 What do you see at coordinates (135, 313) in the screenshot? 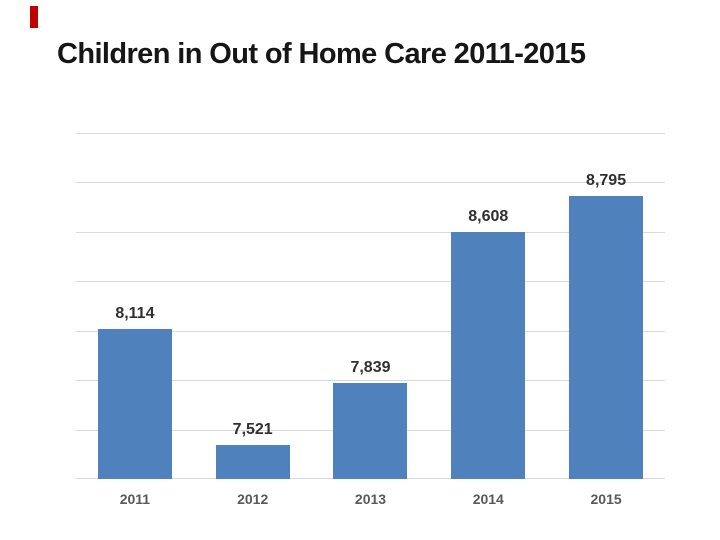
I see `value-label-2011: 8,114` at bounding box center [135, 313].